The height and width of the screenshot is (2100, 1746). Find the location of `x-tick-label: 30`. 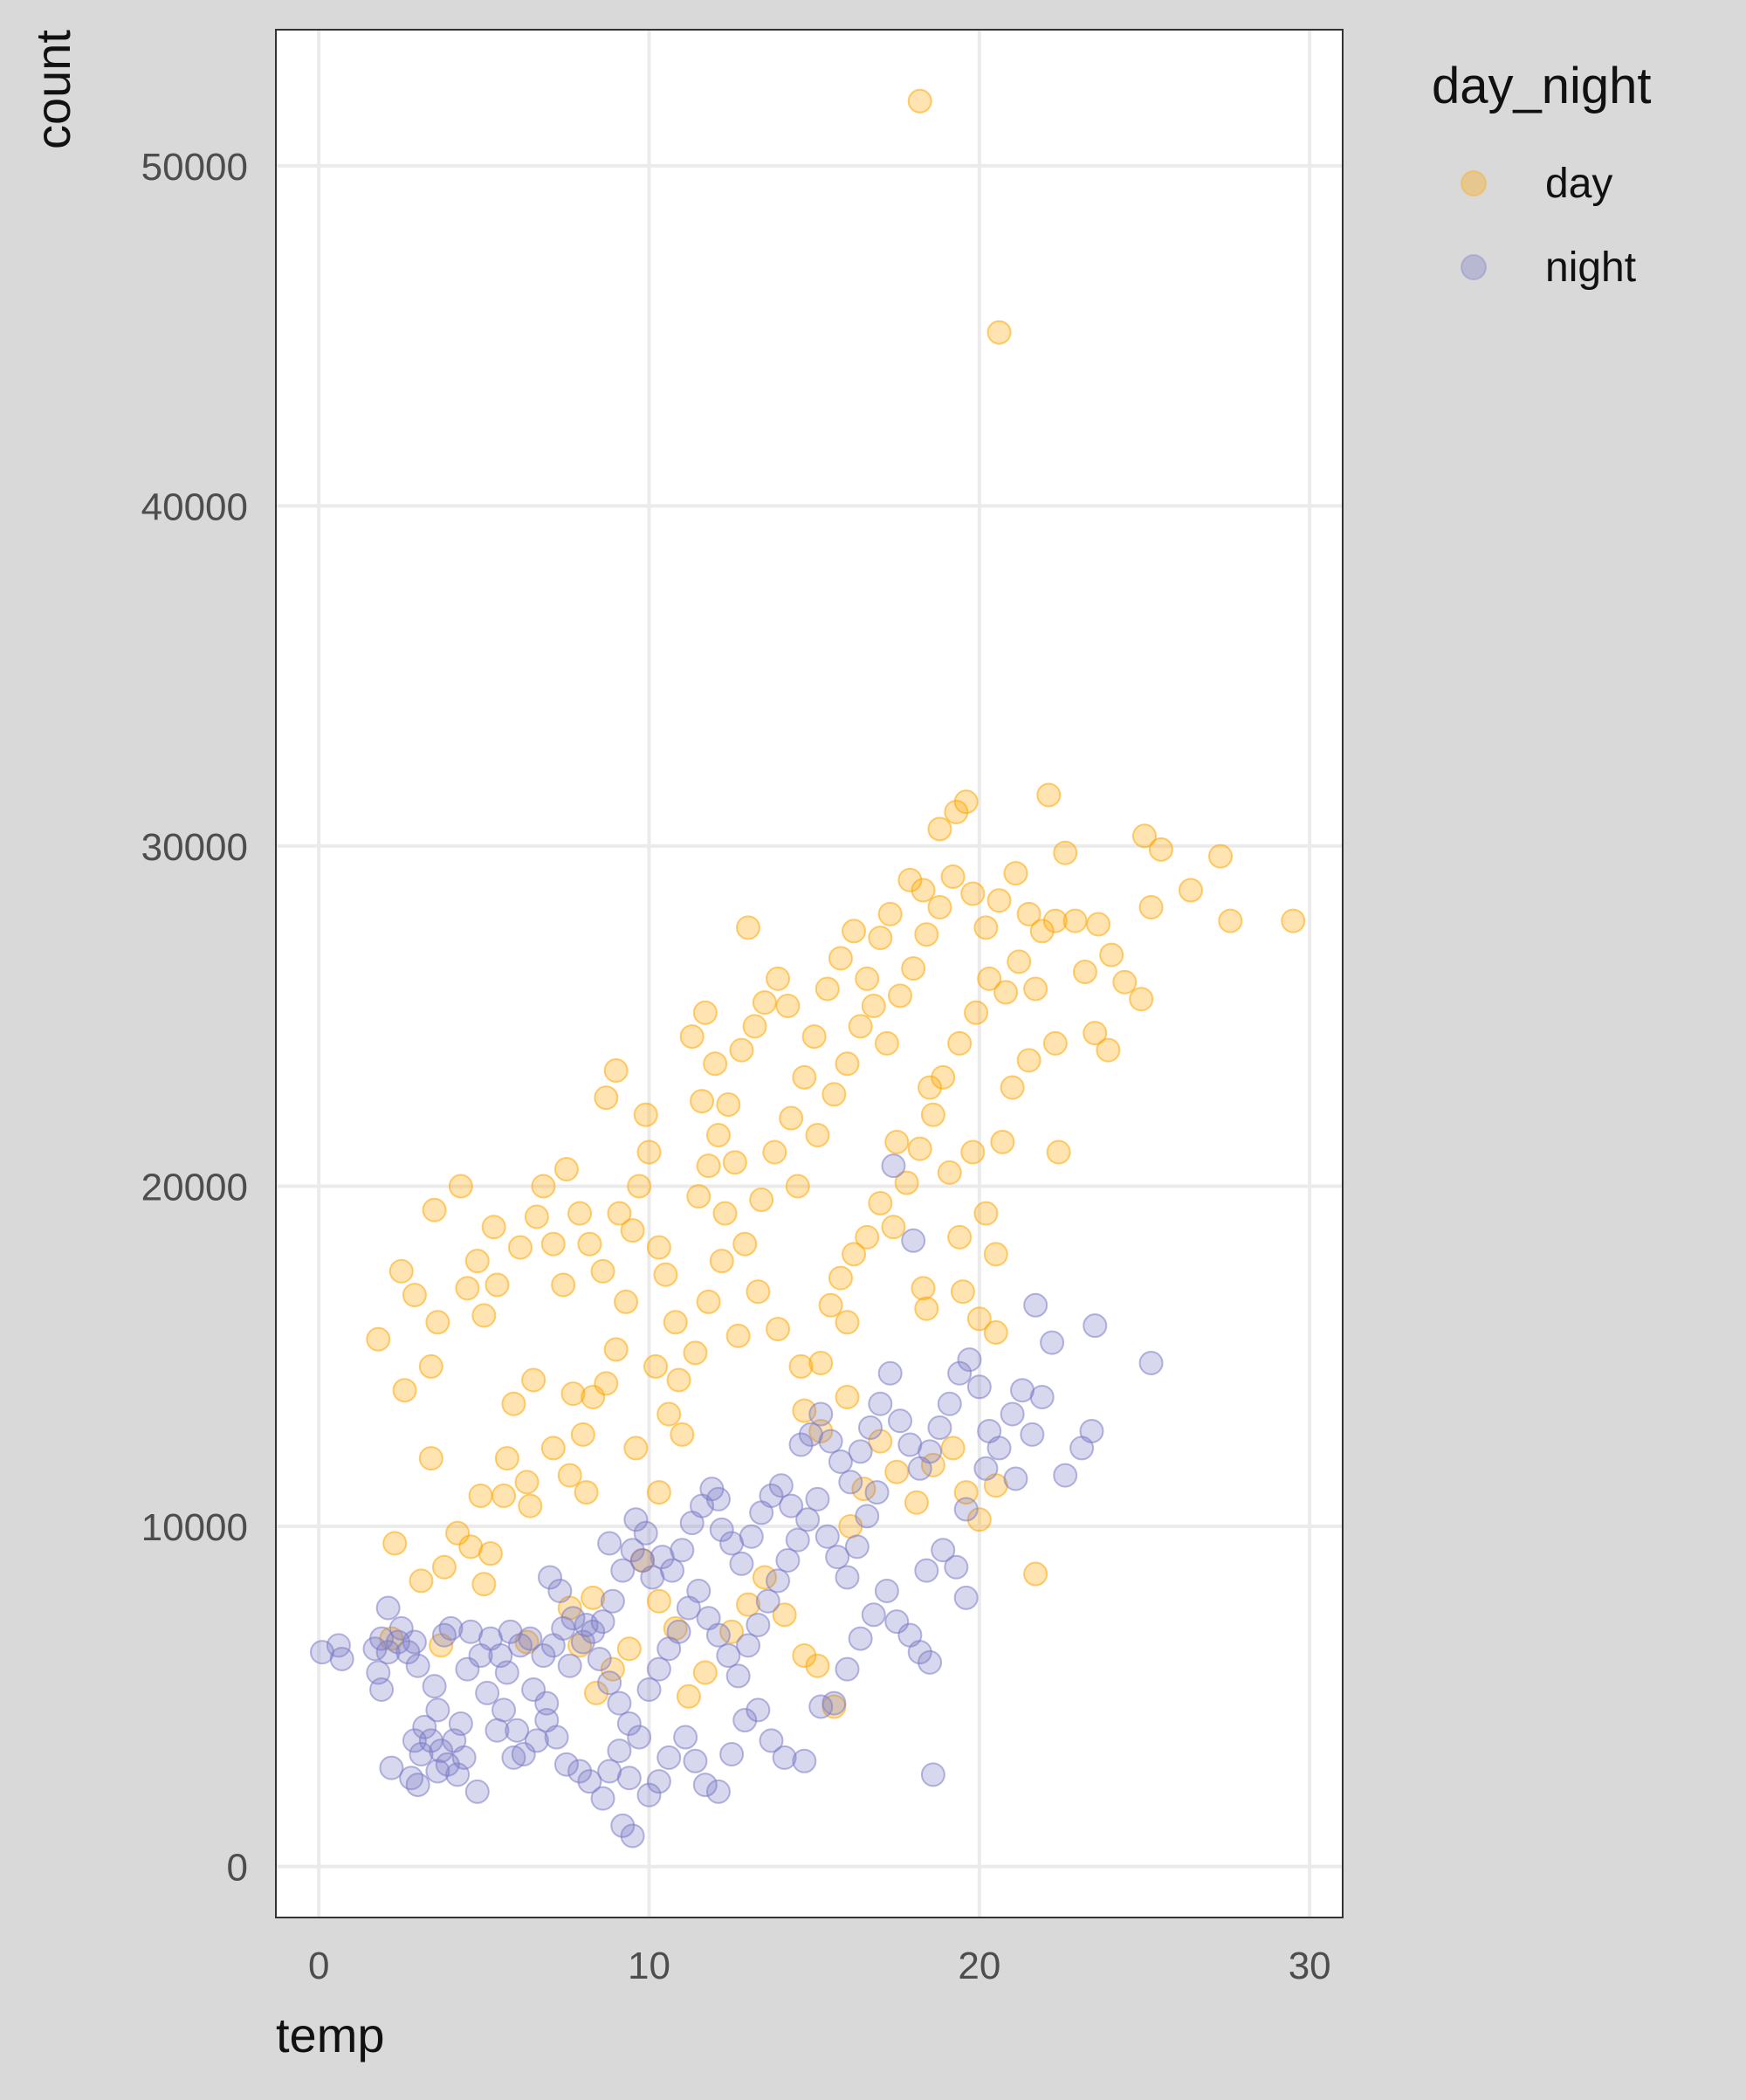

x-tick-label: 30 is located at coordinates (1310, 1966).